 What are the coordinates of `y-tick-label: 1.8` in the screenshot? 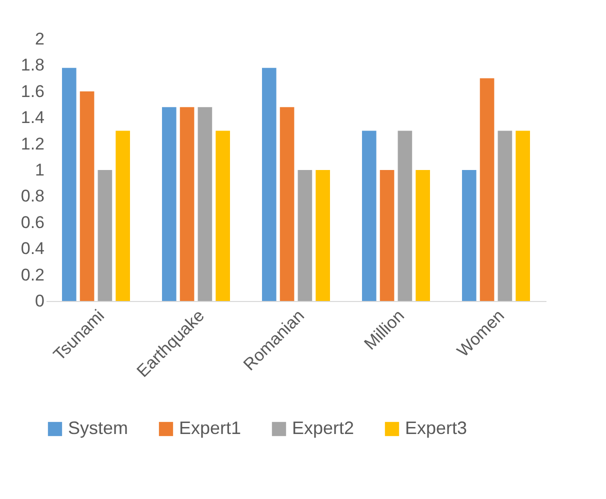 It's located at (32, 65).